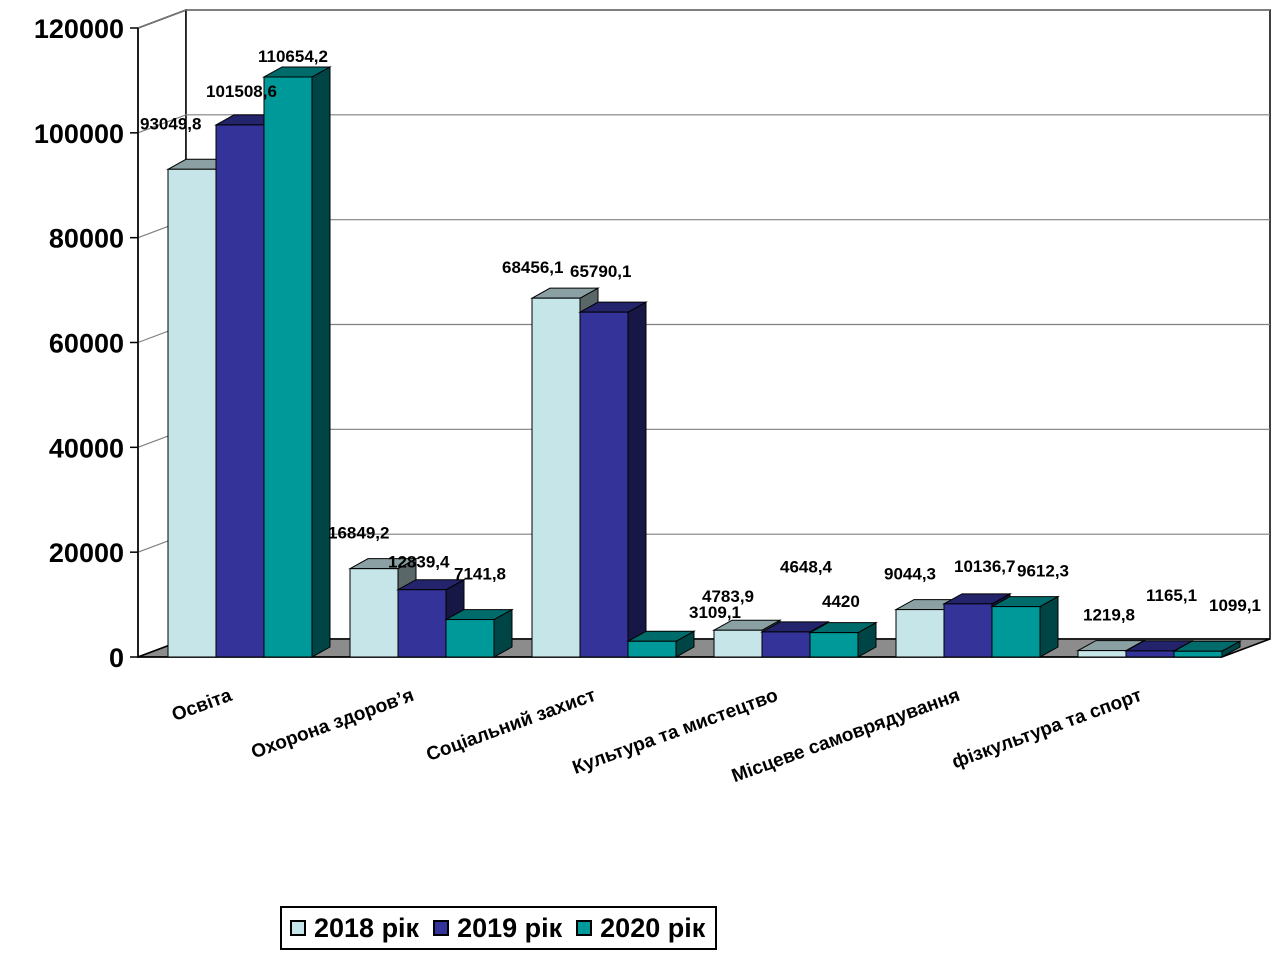 This screenshot has width=1276, height=956. What do you see at coordinates (202, 705) in the screenshot?
I see `category-label: Освіта` at bounding box center [202, 705].